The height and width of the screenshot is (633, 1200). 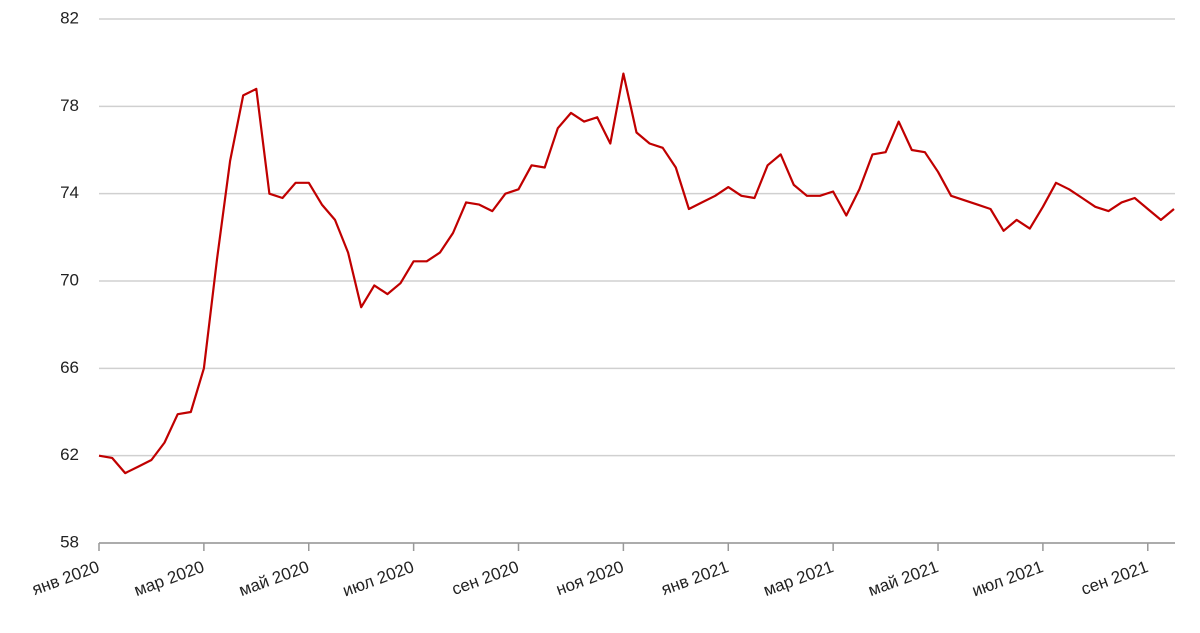 I want to click on y-tick-label: 82, so click(x=69, y=17).